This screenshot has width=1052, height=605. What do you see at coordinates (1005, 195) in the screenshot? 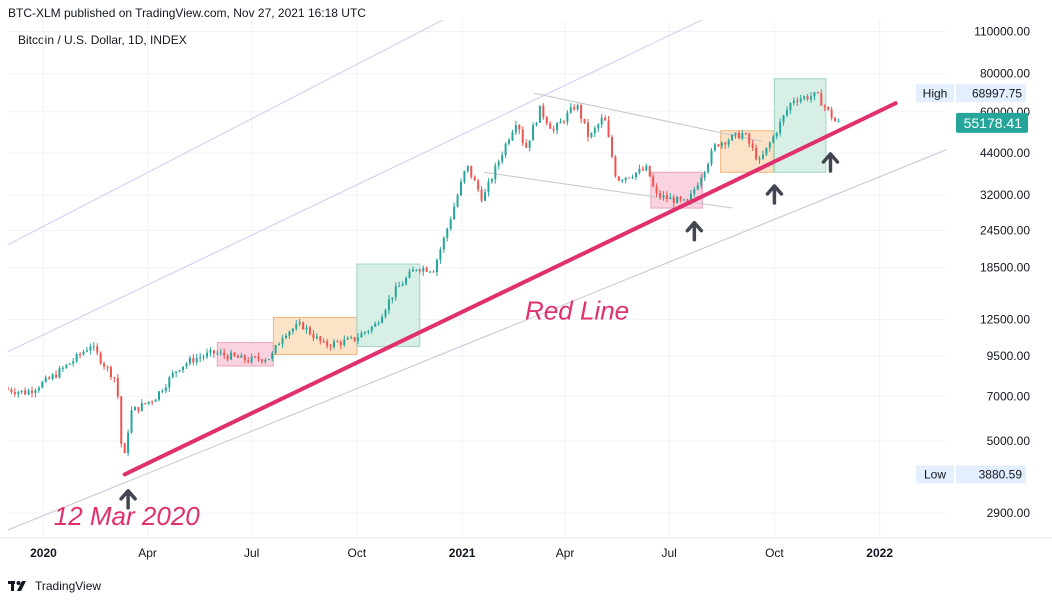
I see `y-tick-label: 32000.00` at bounding box center [1005, 195].